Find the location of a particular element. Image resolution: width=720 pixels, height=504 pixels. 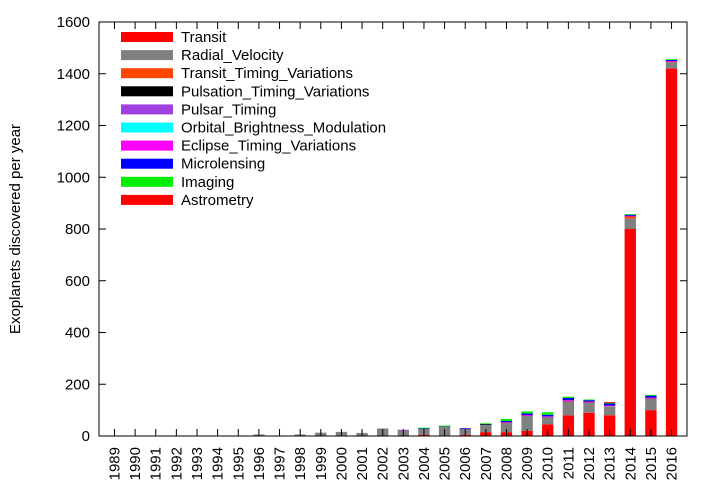

x-tick-label: 2001 is located at coordinates (362, 463).